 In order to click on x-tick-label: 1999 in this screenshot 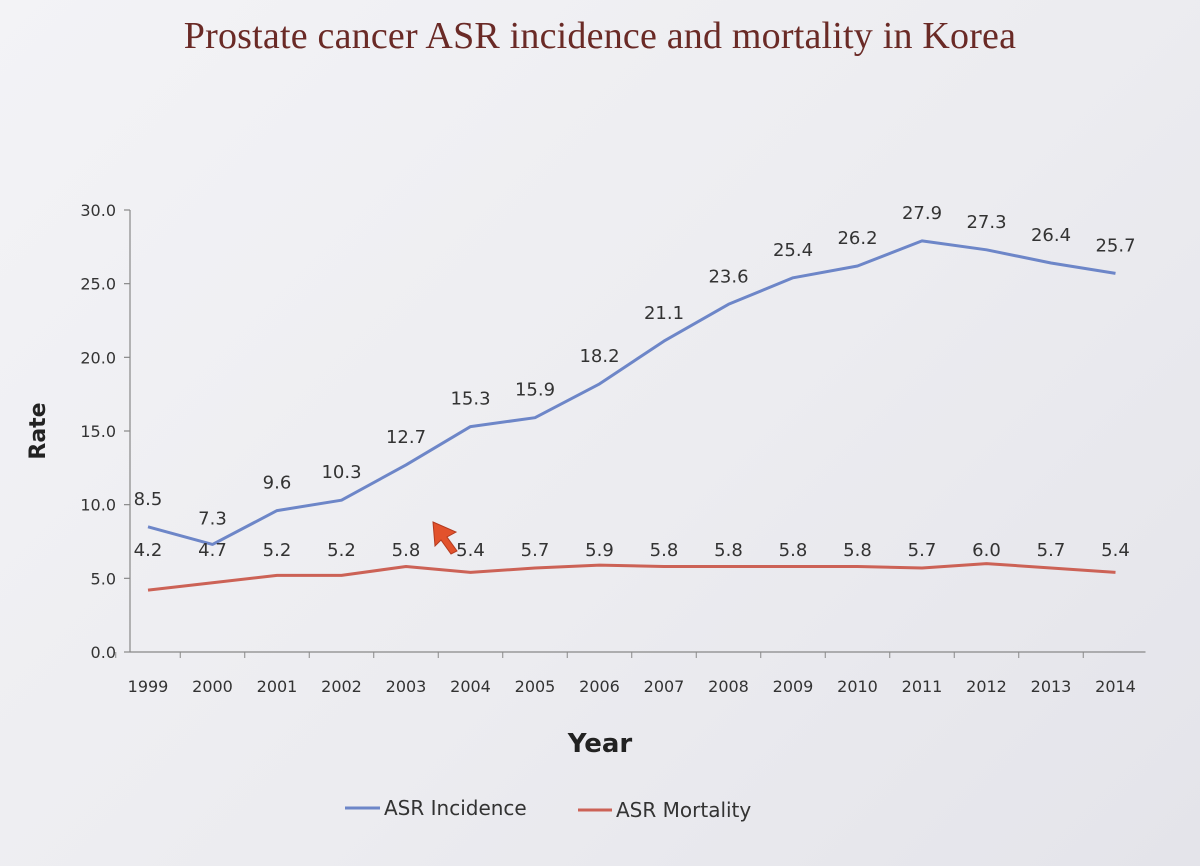, I will do `click(148, 686)`.